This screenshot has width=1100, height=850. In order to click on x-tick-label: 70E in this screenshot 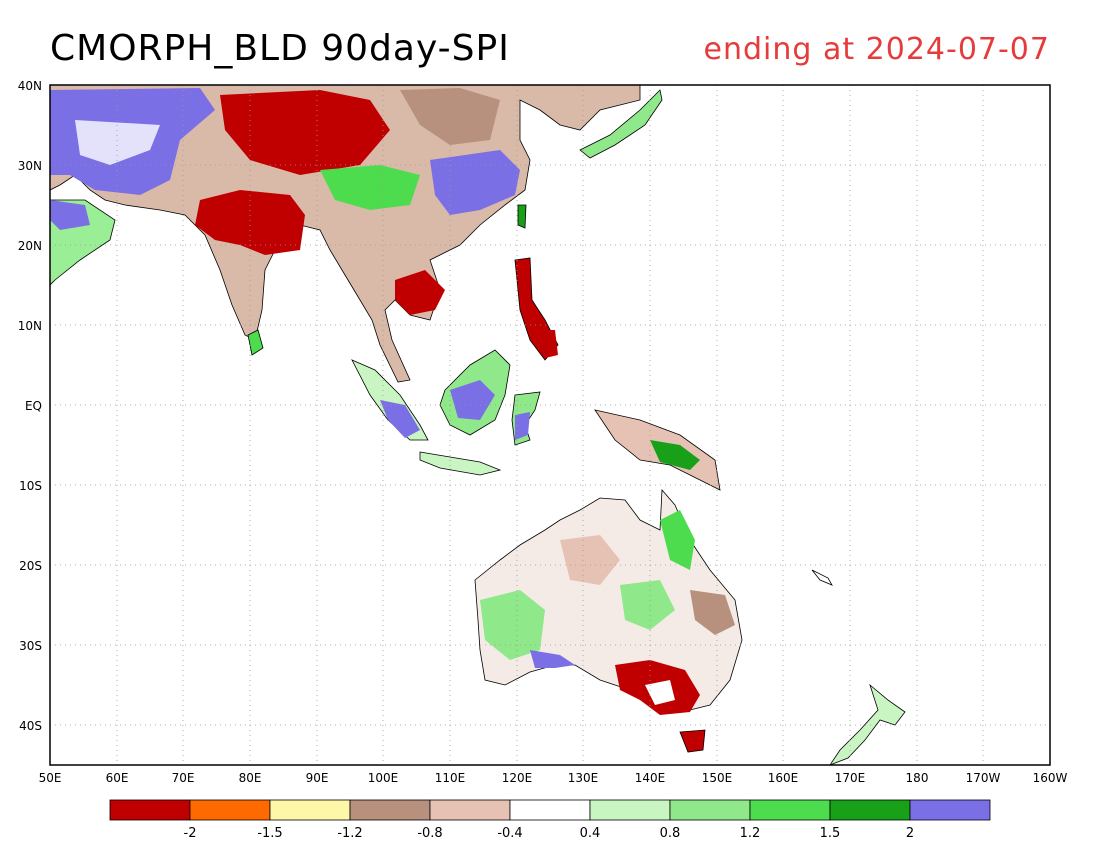, I will do `click(183, 778)`.